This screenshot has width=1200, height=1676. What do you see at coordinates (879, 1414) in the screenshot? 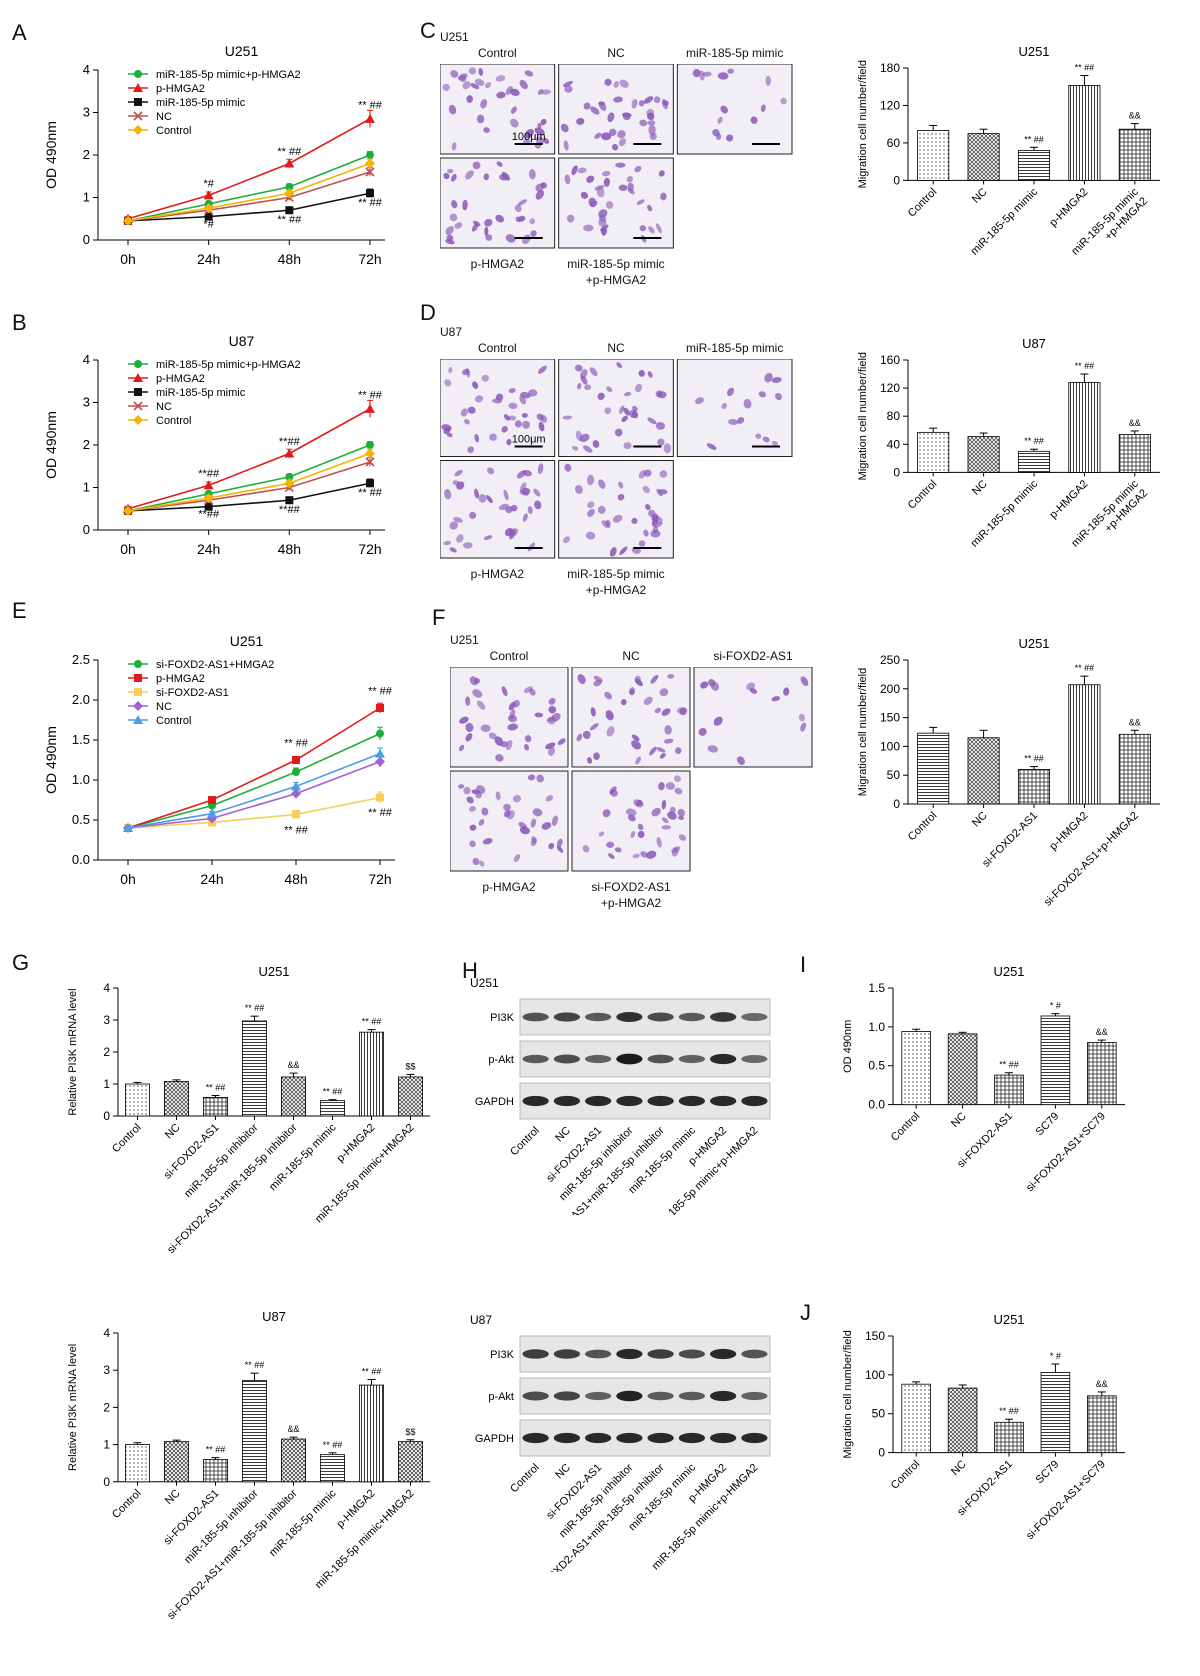
I see `y-tick-label: 50` at bounding box center [879, 1414].